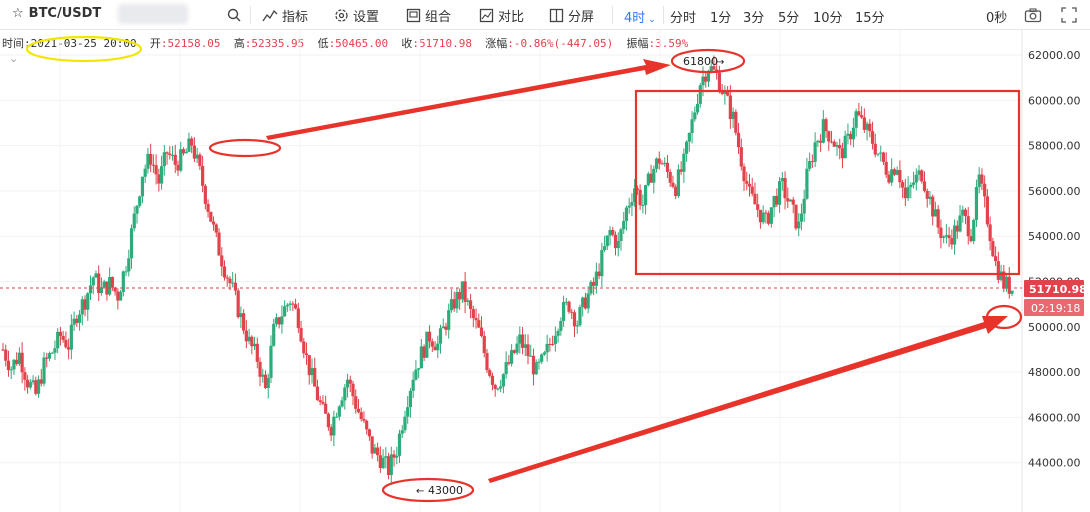 This screenshot has width=1090, height=512. Describe the element at coordinates (828, 18) in the screenshot. I see `interval-10m: 10分` at that location.